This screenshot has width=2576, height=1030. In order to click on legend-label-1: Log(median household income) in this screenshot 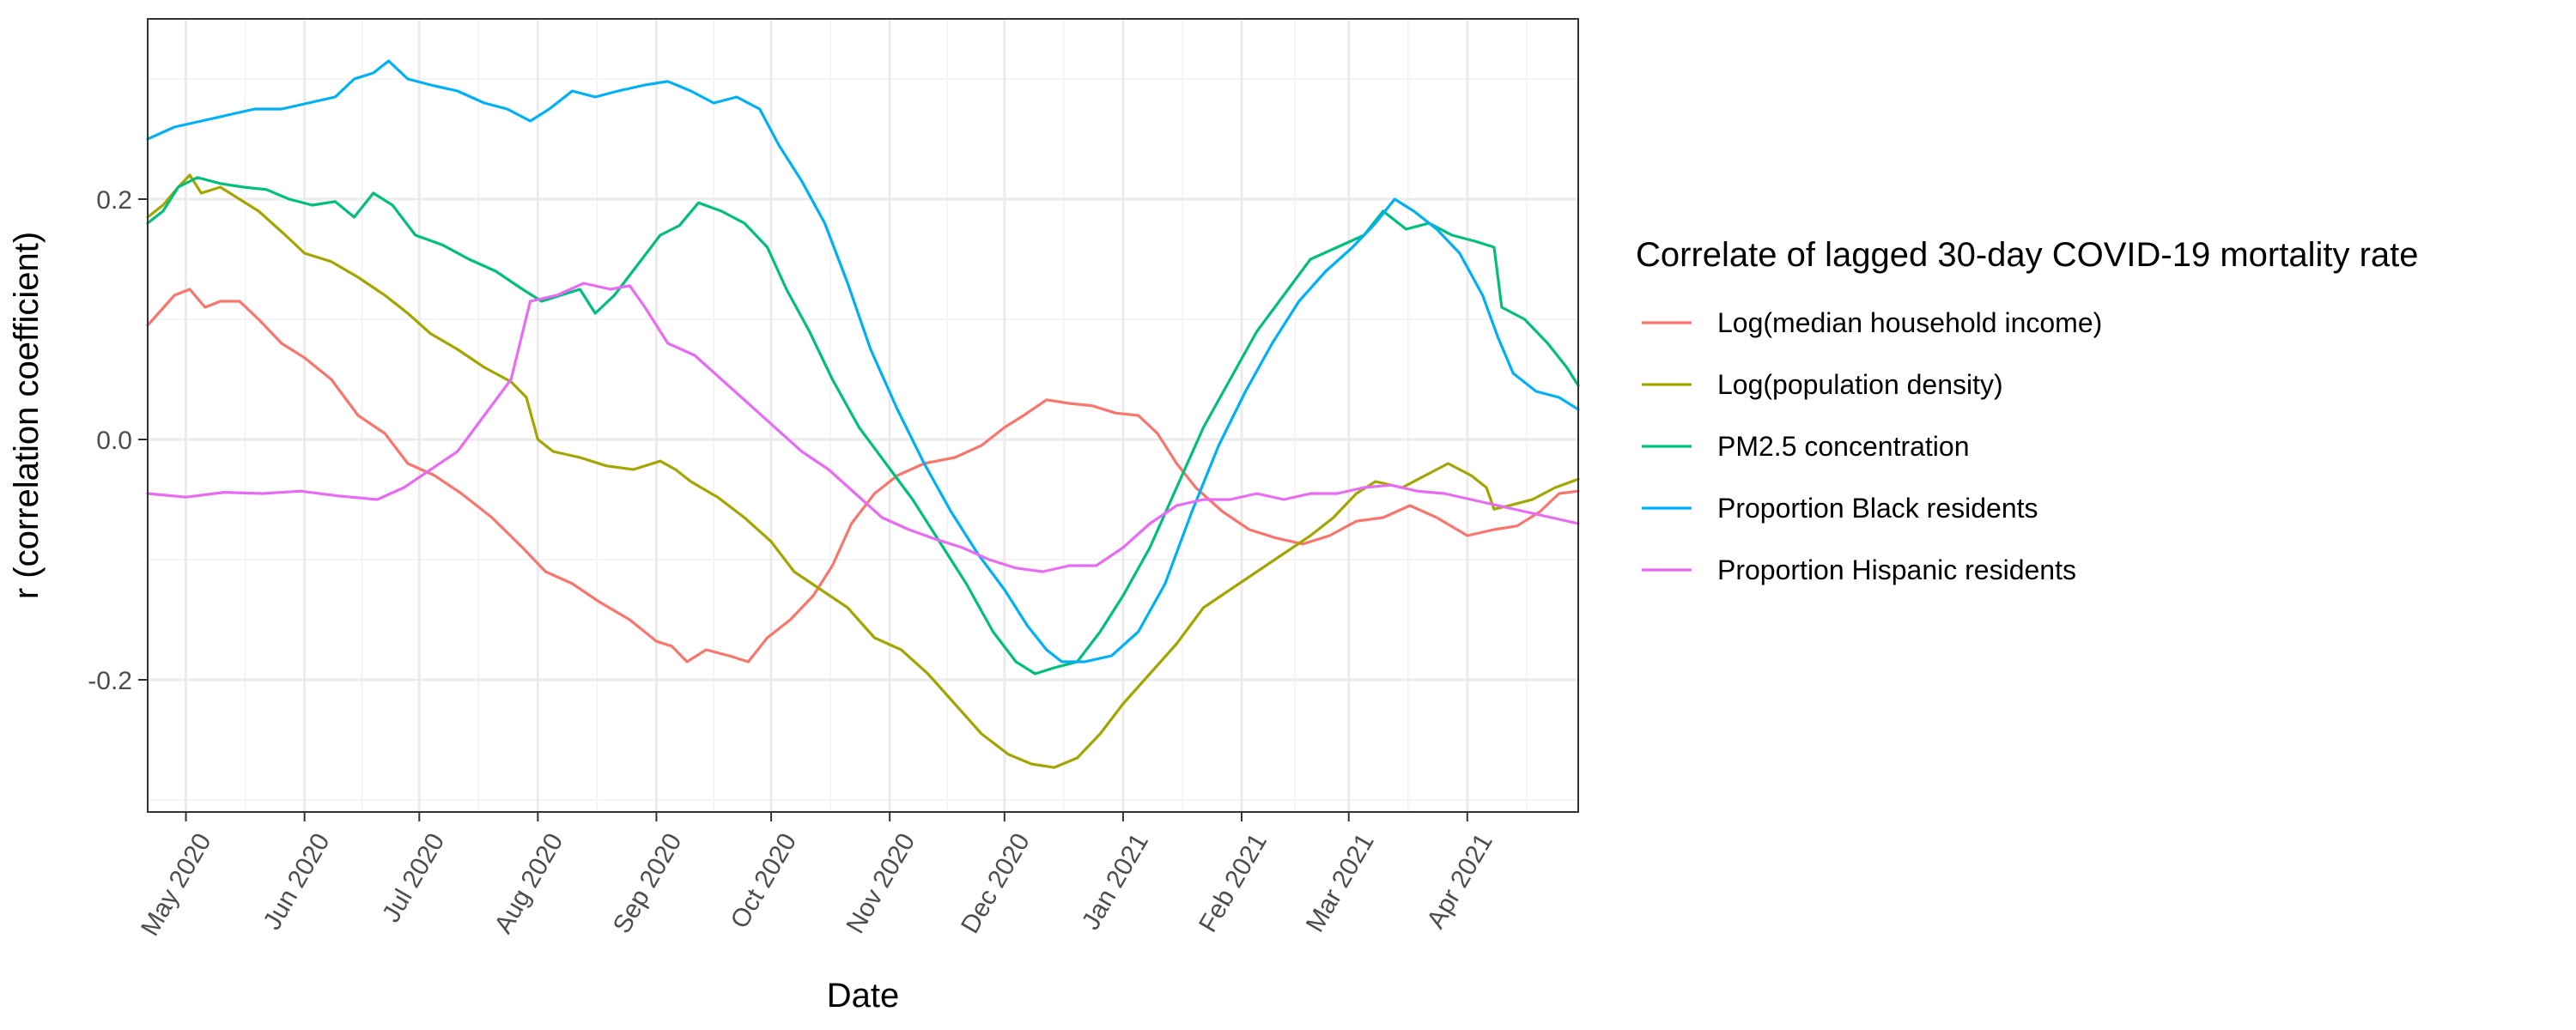, I will do `click(1909, 322)`.